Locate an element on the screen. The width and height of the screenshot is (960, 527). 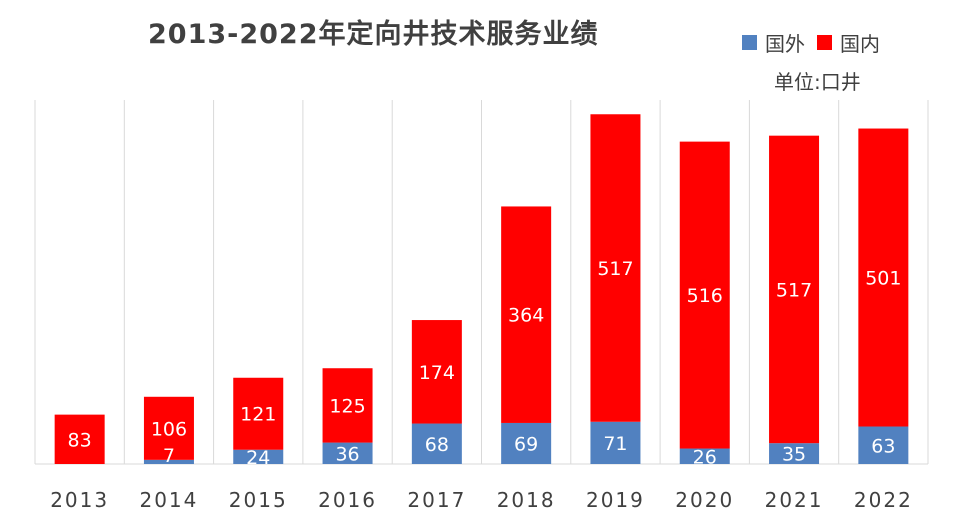
bar-domestic-2022 is located at coordinates (883, 277).